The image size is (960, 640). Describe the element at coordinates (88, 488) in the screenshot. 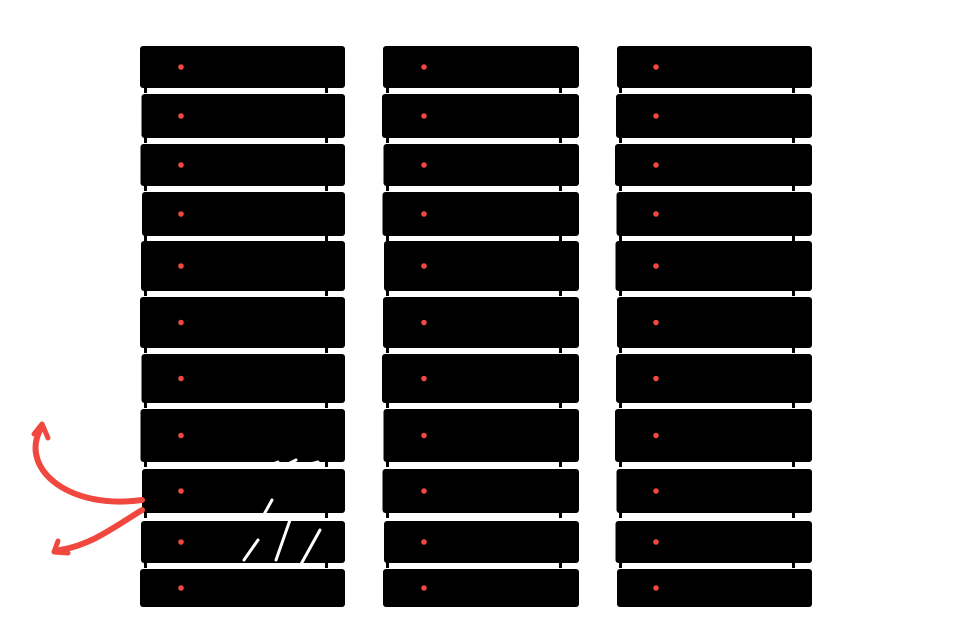

I see `curved-arrow-icon` at that location.